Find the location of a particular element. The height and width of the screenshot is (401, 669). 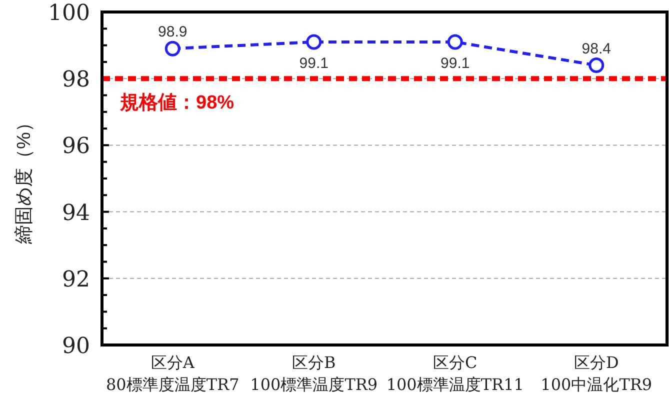

y-tick-label: 98 is located at coordinates (76, 80).